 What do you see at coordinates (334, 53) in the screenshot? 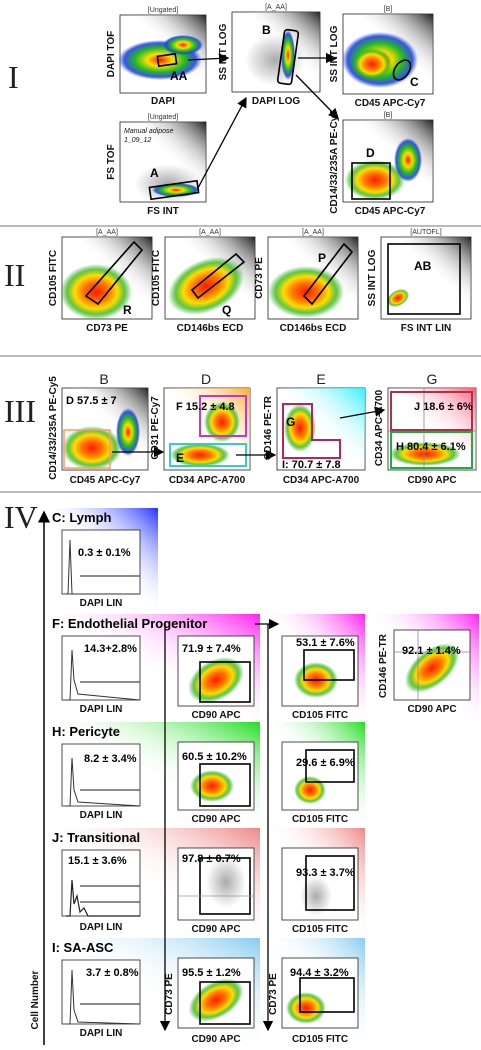
I see `sec1-p3-ylabel: SS INT LOG` at bounding box center [334, 53].